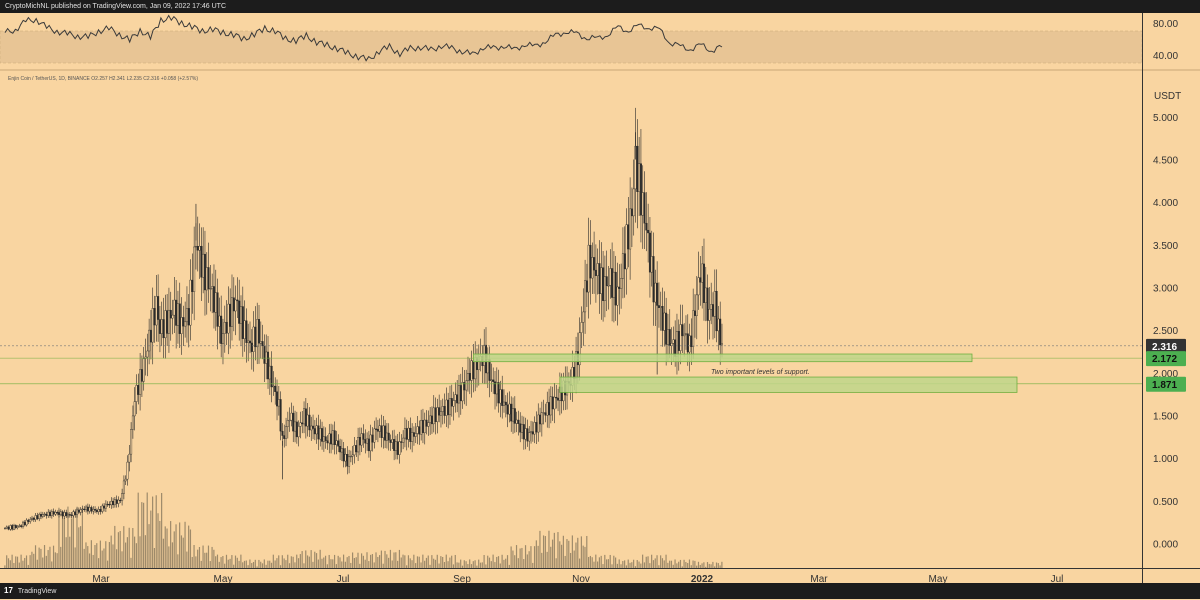 The height and width of the screenshot is (600, 1200). I want to click on price-tick-label: 4.500, so click(1165, 161).